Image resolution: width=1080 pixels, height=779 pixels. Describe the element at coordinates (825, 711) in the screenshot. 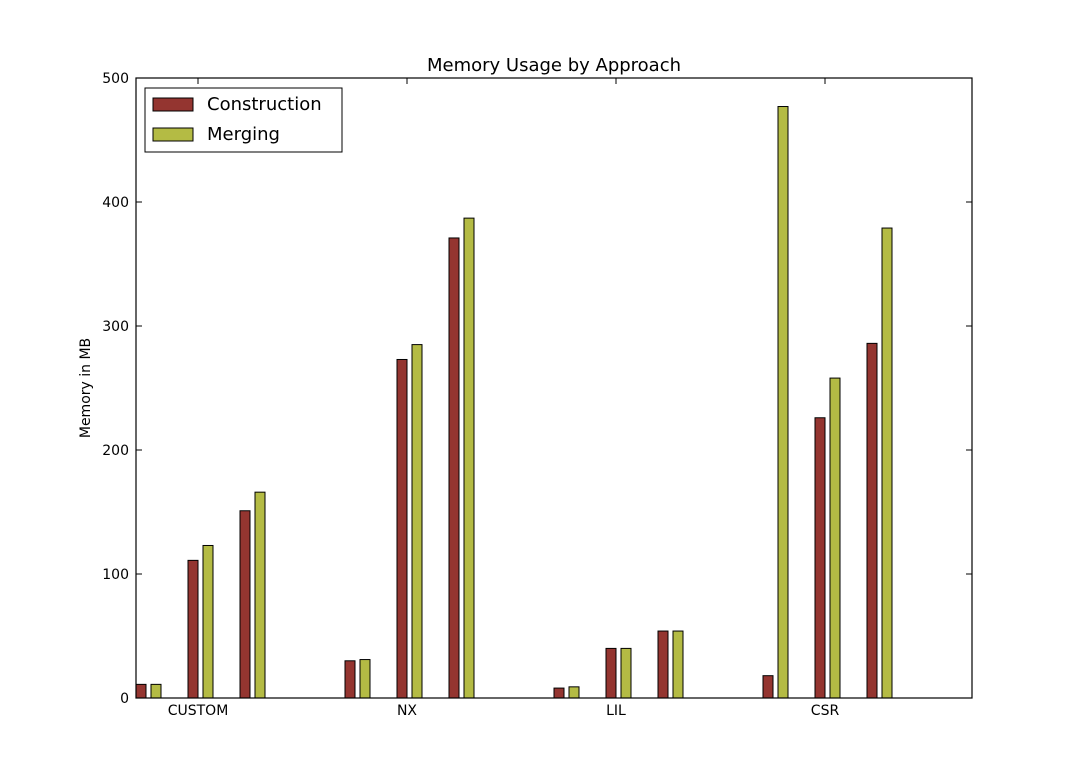

I see `x-tick-label-csr: CSR` at that location.